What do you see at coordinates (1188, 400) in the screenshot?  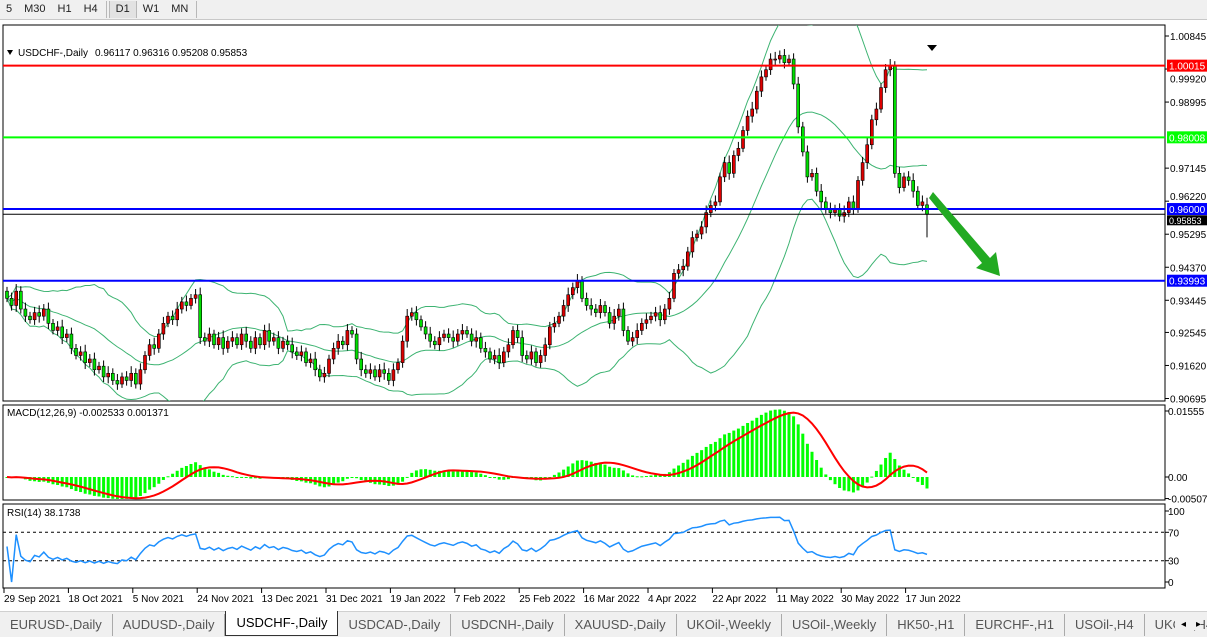 I see `price-tick-label: 0.90695` at bounding box center [1188, 400].